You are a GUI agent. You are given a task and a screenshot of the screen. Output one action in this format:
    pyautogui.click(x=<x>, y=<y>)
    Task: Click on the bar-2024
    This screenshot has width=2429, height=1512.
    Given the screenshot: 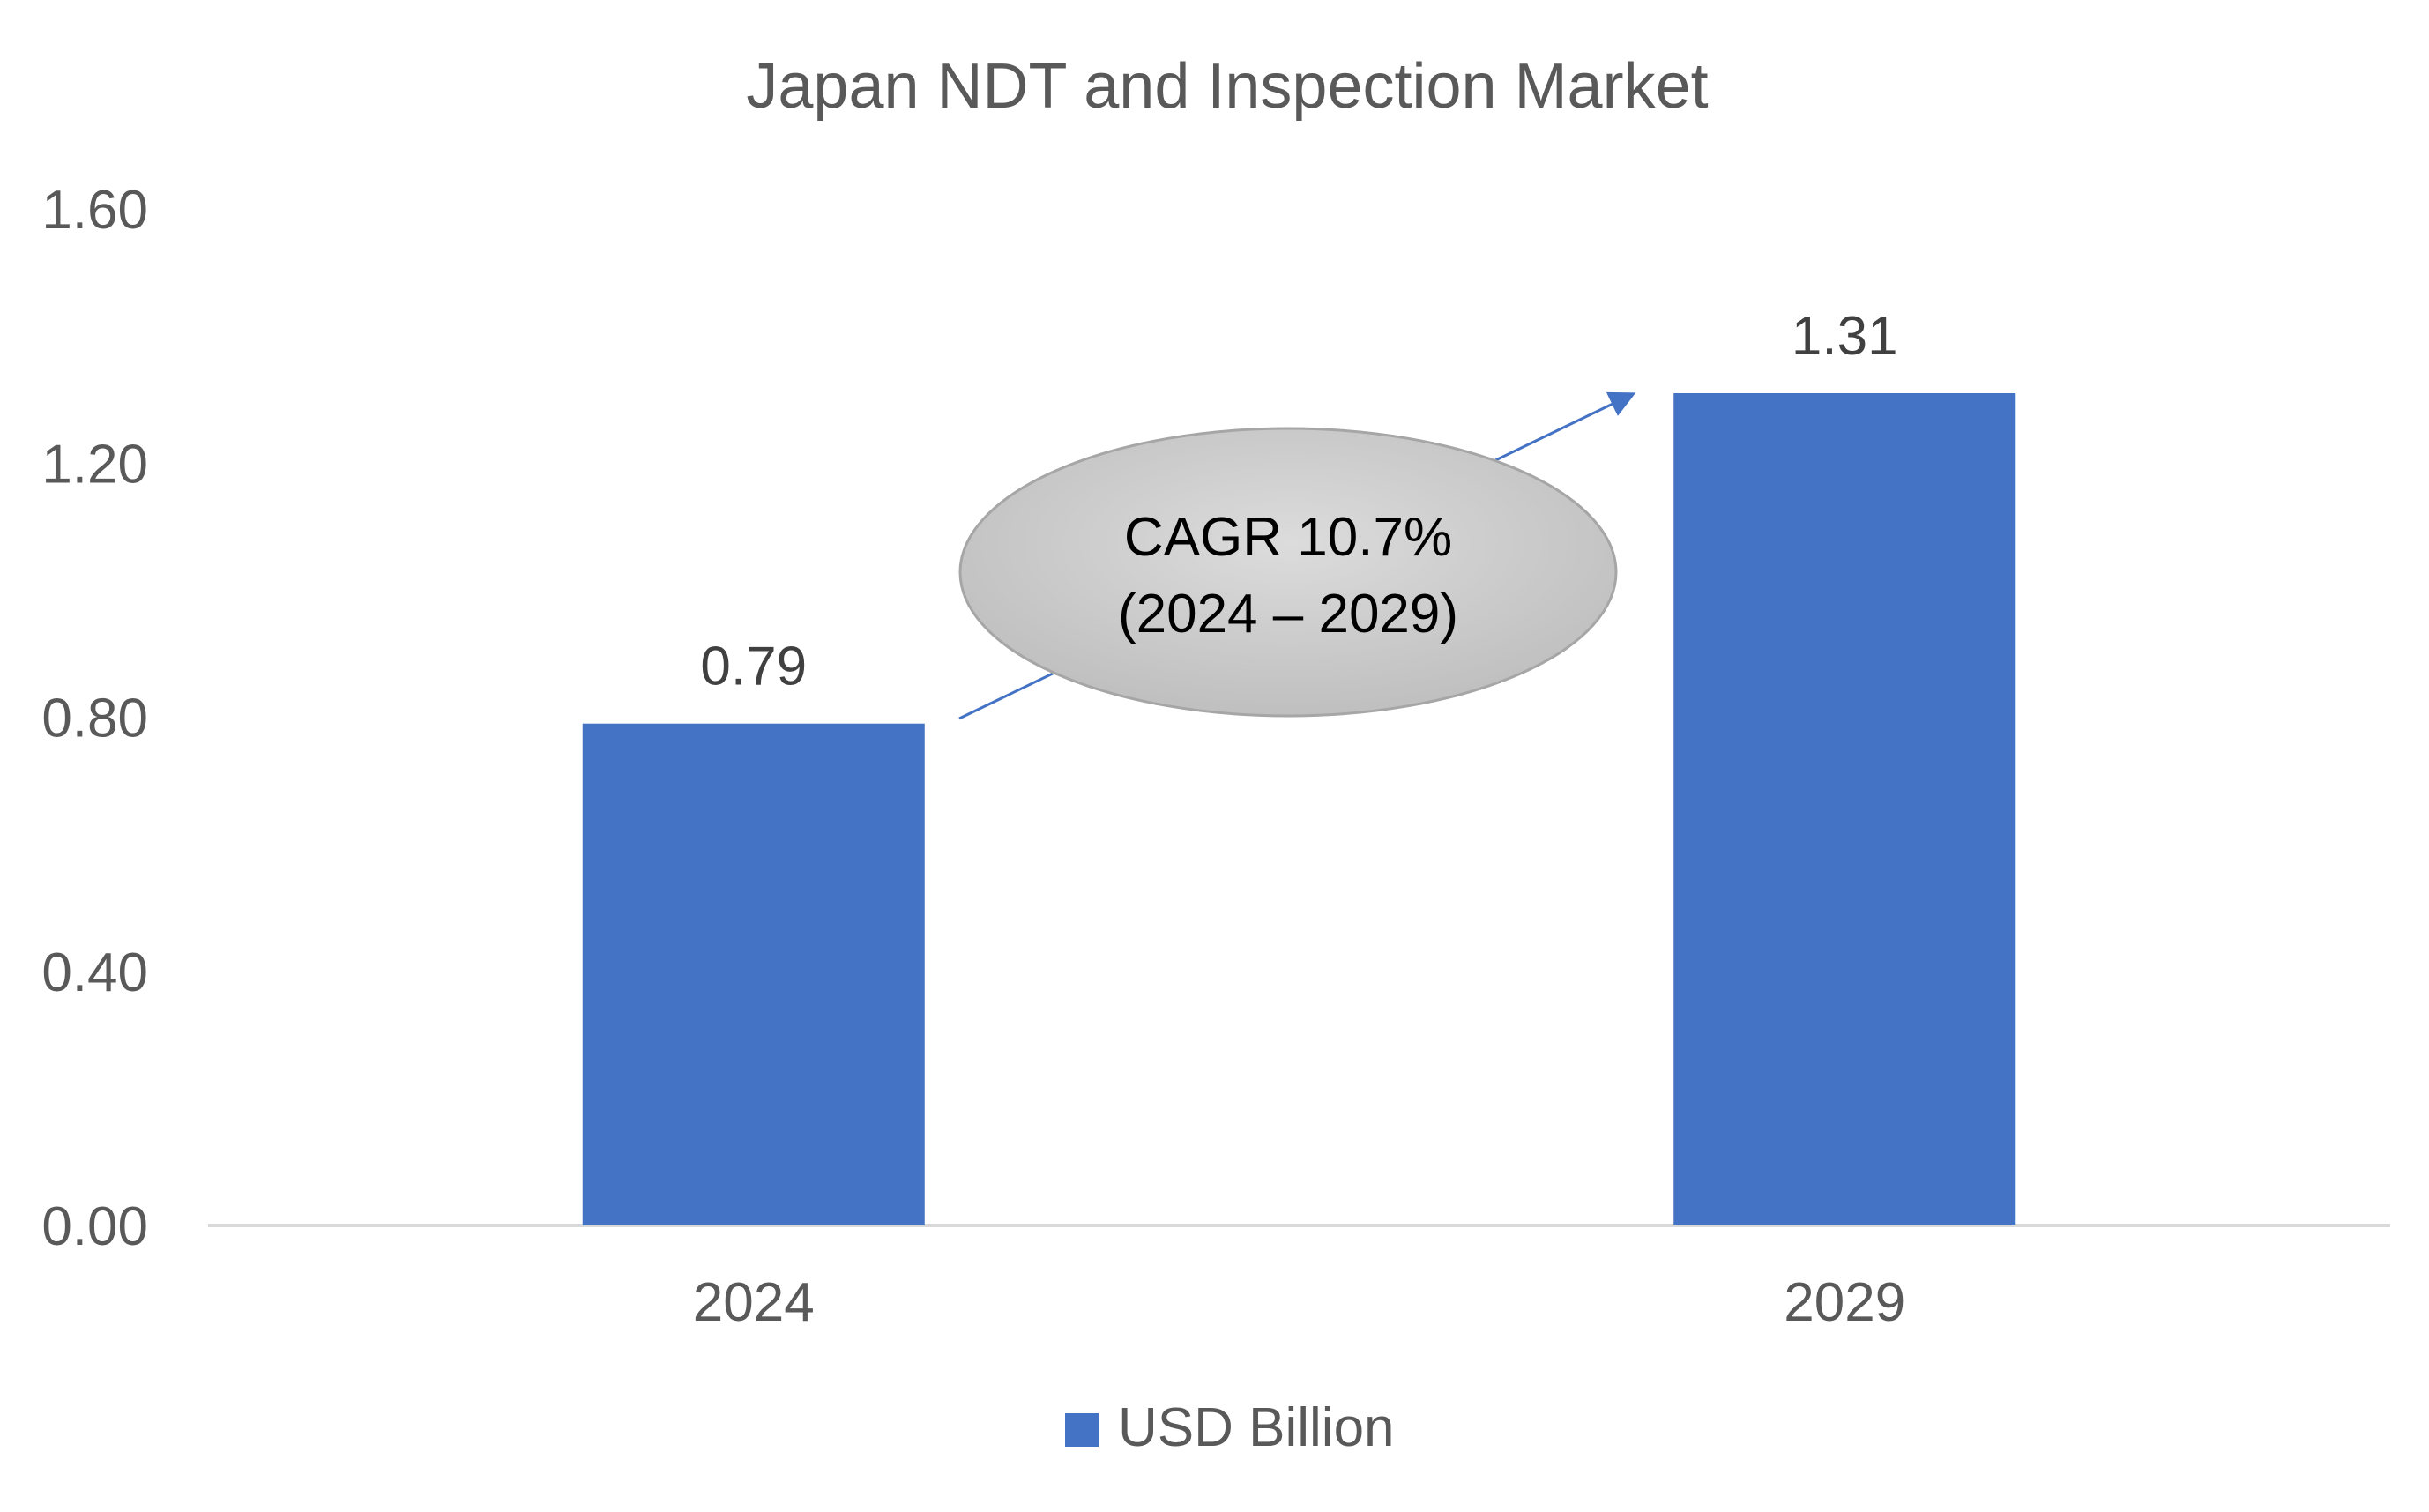 What is the action you would take?
    pyautogui.click(x=754, y=974)
    